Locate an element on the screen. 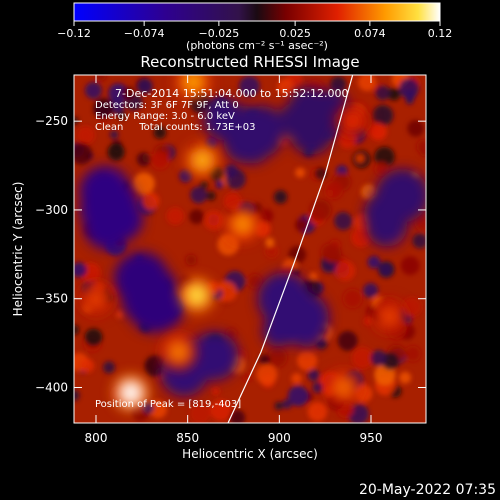 Image resolution: width=500 pixels, height=500 pixels. x-axis-label: Heliocentric X (arcsec) is located at coordinates (250, 454).